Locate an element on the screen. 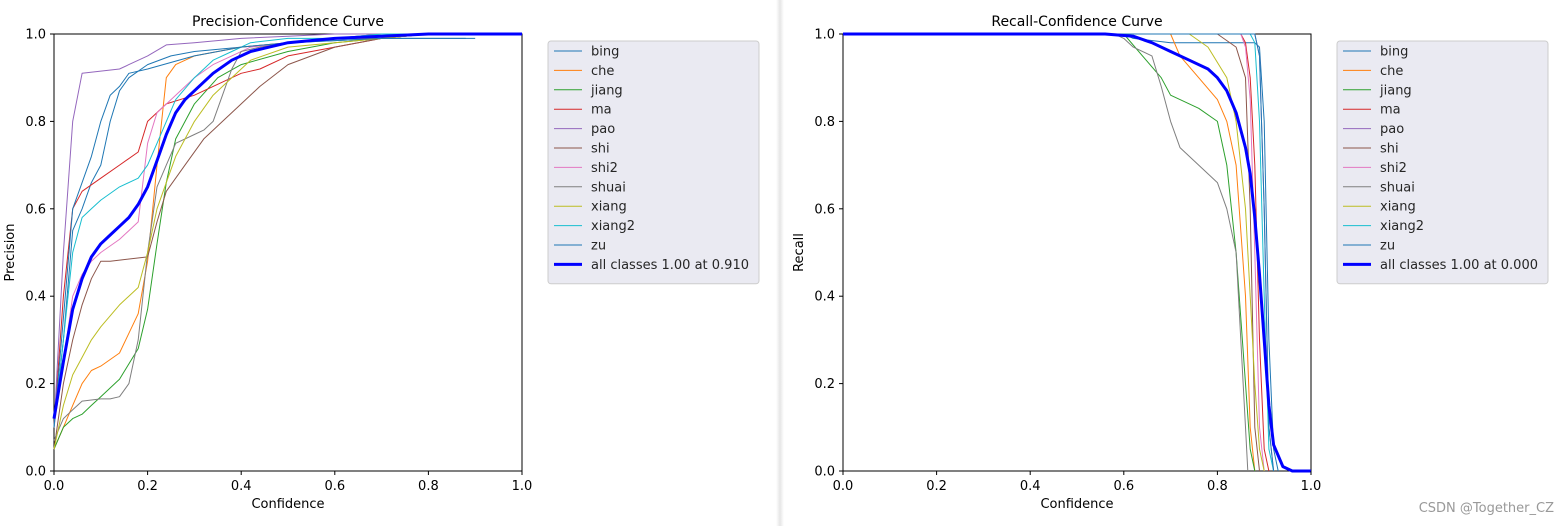 The height and width of the screenshot is (526, 1568). watermark-text: CSDN @Together_CZ is located at coordinates (1486, 508).